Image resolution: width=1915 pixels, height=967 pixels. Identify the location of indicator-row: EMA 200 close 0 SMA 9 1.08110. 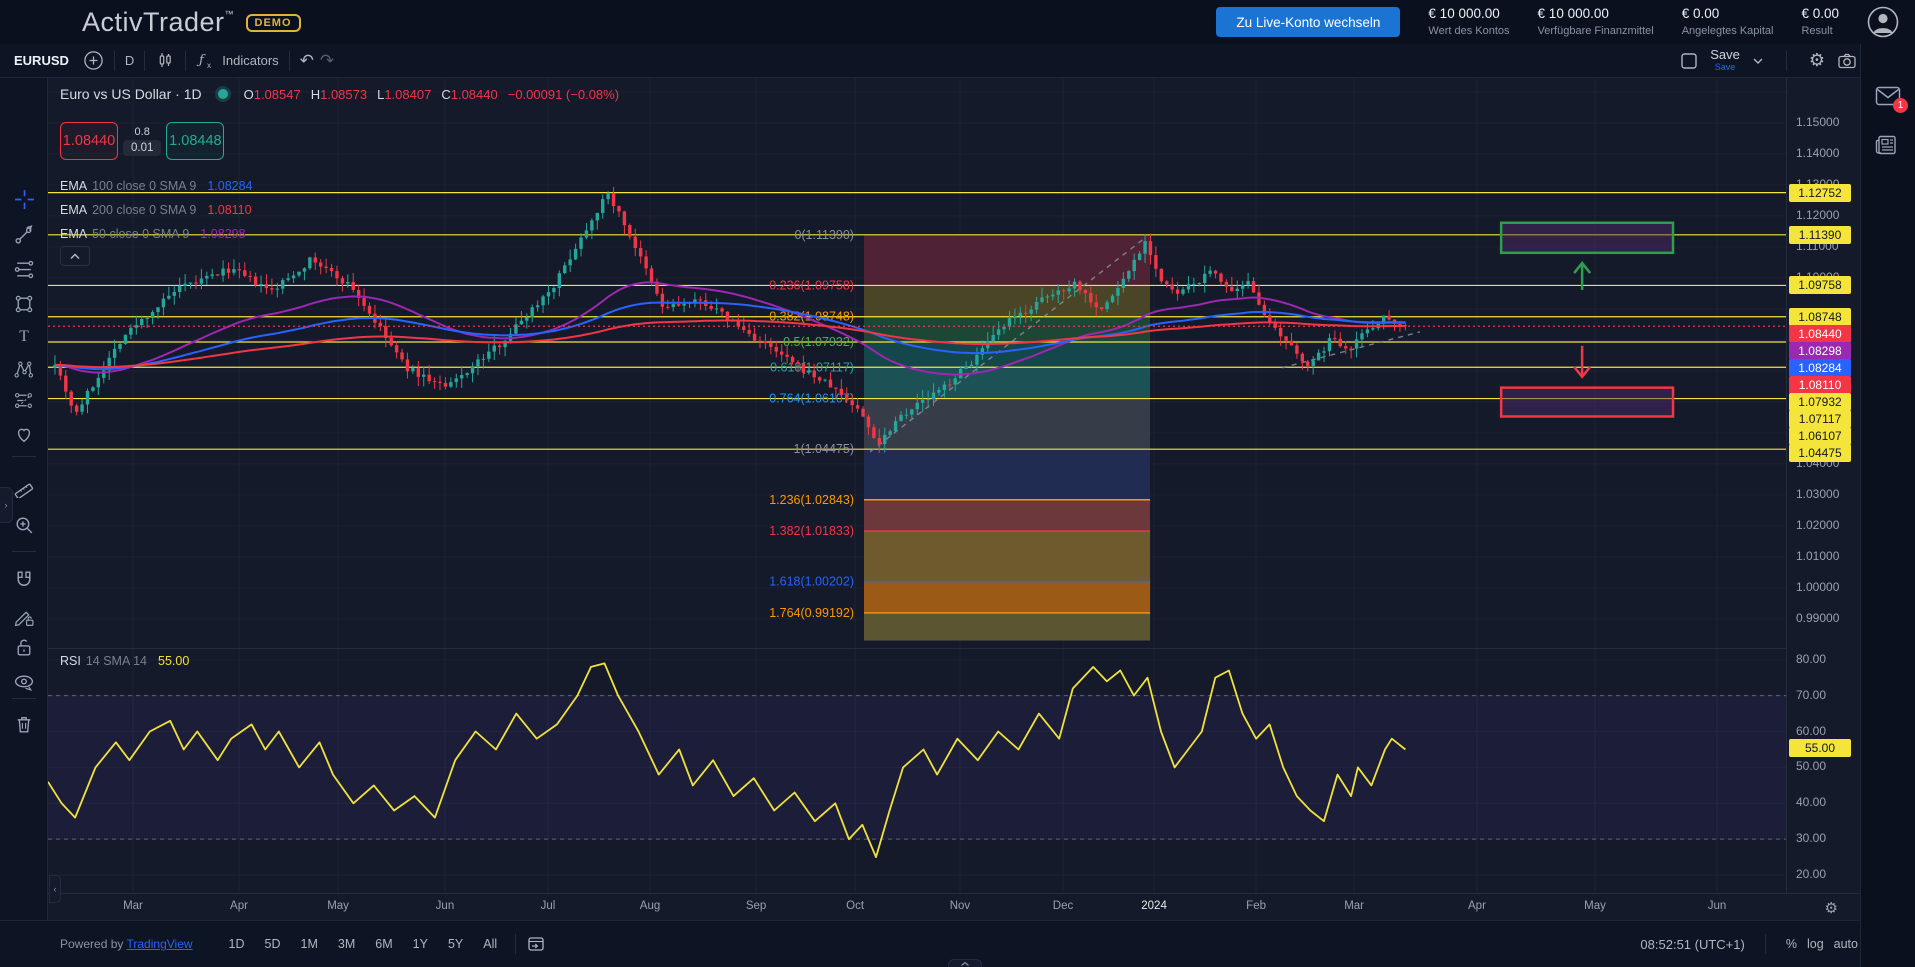
(156, 210).